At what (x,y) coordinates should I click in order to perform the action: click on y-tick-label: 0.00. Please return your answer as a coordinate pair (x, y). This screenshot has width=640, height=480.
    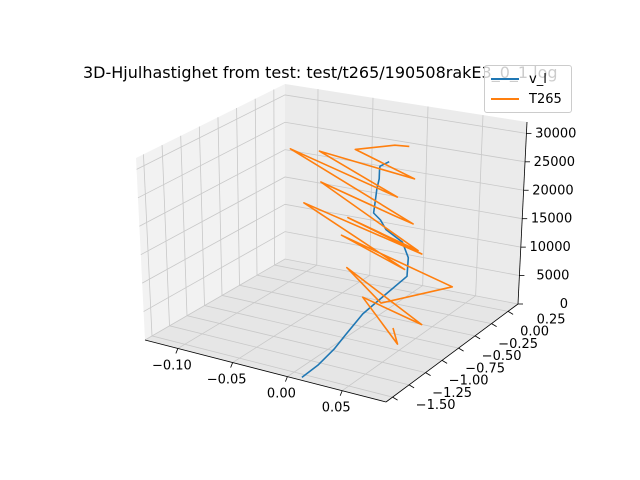
    Looking at the image, I should click on (534, 332).